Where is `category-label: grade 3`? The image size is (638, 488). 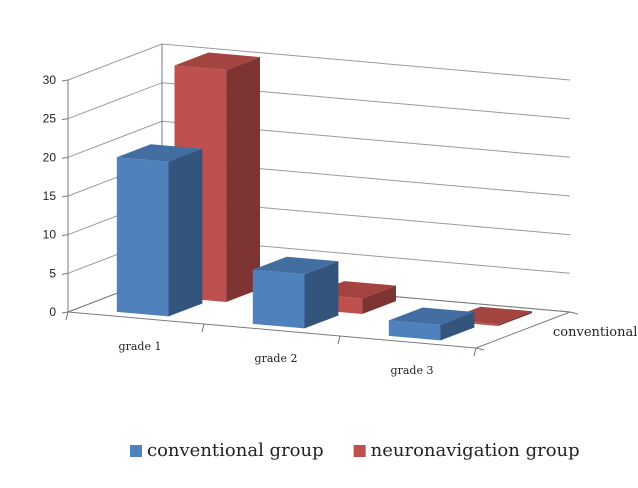
category-label: grade 3 is located at coordinates (412, 370).